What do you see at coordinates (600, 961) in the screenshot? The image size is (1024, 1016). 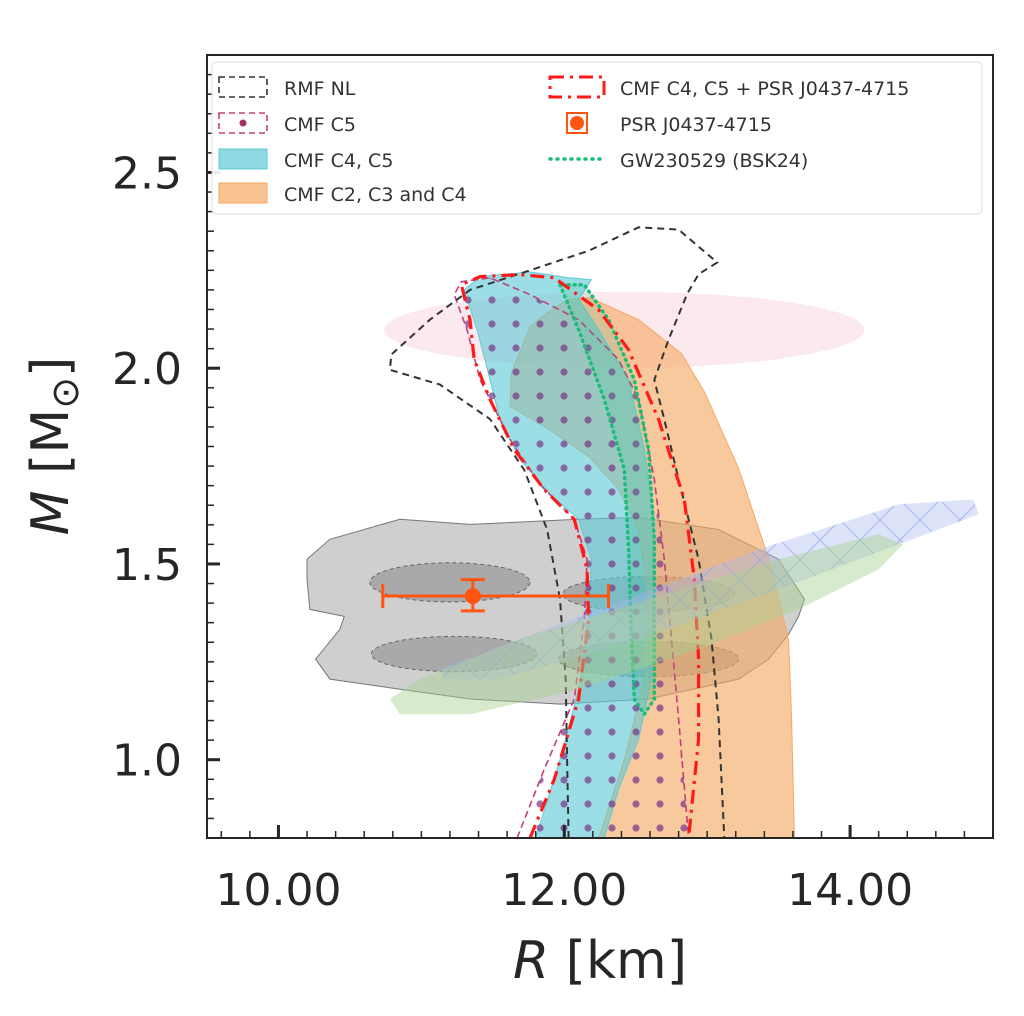 I see `x-axis-label: R [km]` at bounding box center [600, 961].